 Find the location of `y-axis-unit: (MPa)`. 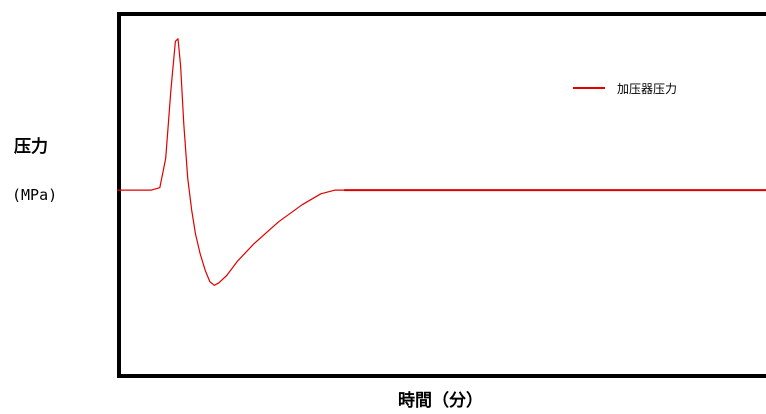

y-axis-unit: (MPa) is located at coordinates (35, 195).